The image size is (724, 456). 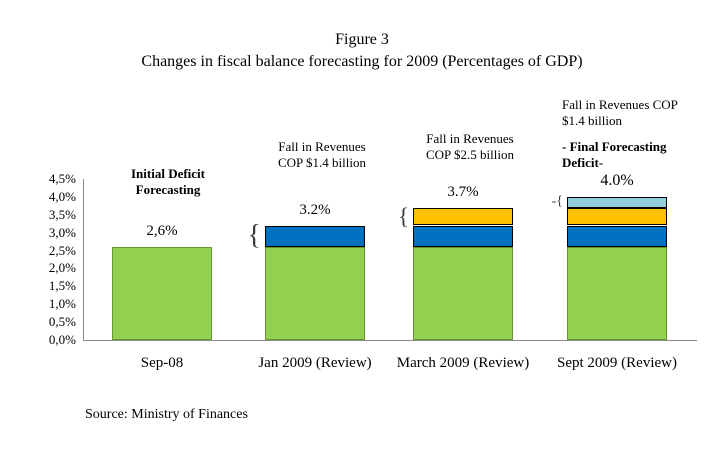 I want to click on bar-total-label: 3.7%, so click(x=463, y=191).